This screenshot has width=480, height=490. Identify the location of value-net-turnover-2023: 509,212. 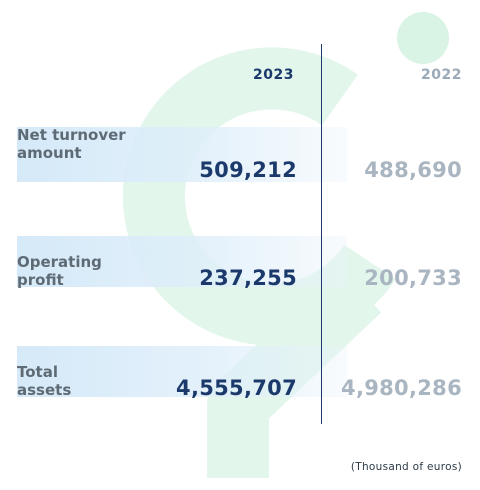
(248, 170).